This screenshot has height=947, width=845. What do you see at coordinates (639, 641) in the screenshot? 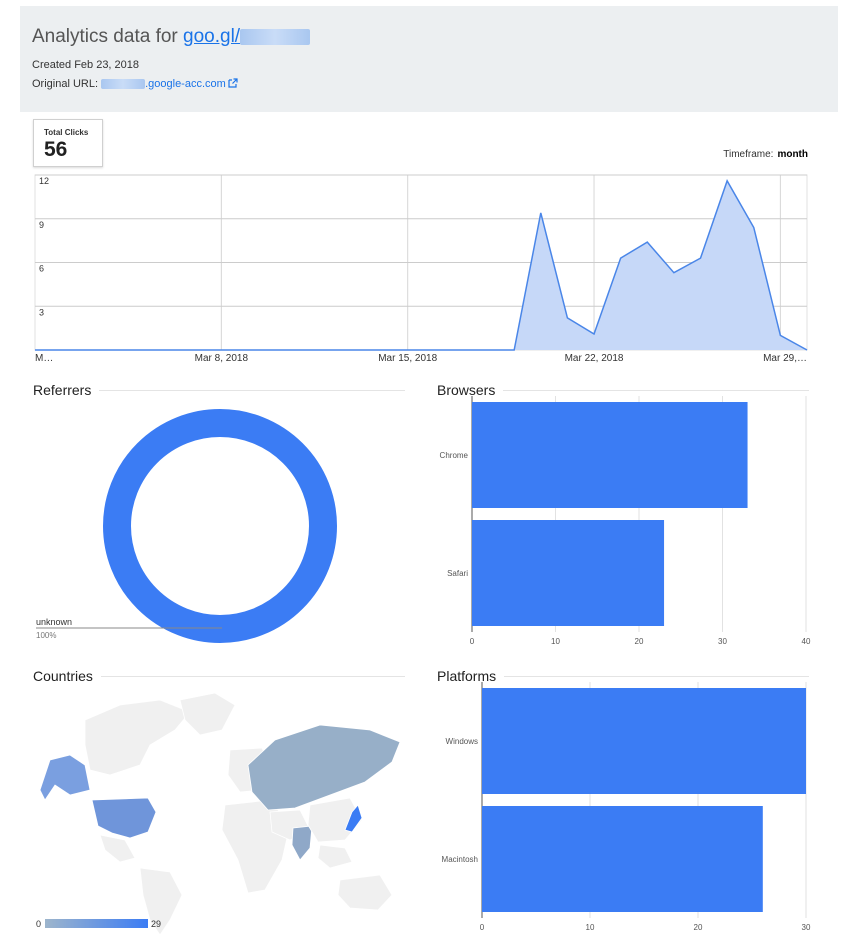
I see `browser-x-tick-label: 20` at bounding box center [639, 641].